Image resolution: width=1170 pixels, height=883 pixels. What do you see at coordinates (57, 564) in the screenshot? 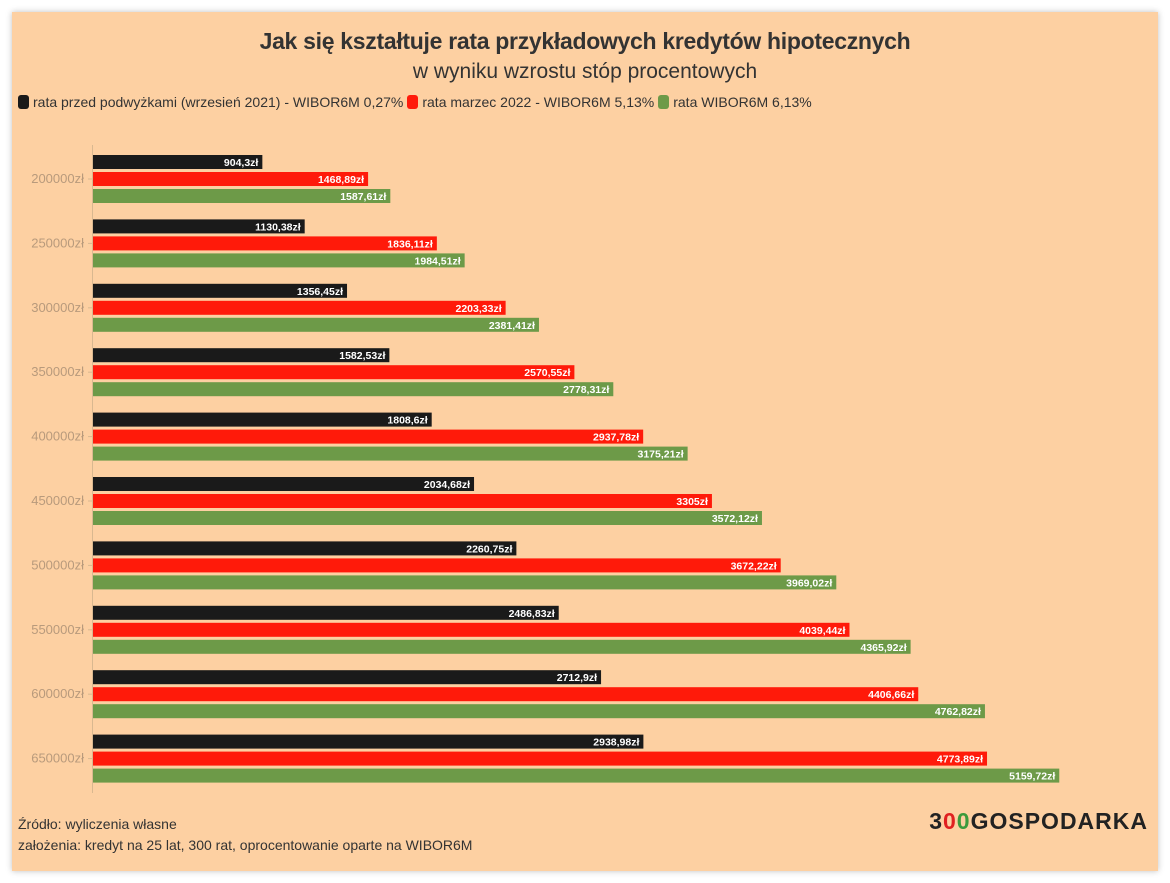
I see `y-tick-label: 500000zł` at bounding box center [57, 564].